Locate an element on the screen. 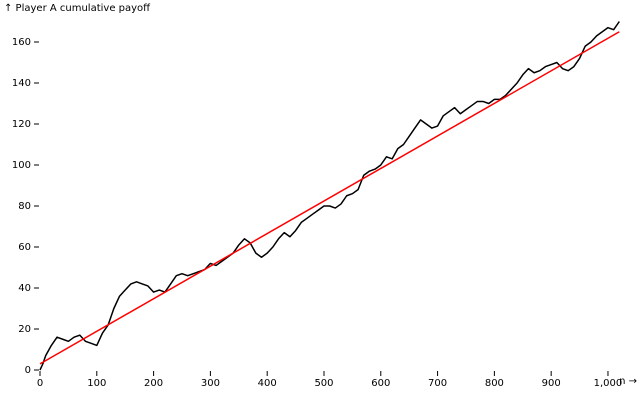  x-tick-label: 400 is located at coordinates (267, 383).